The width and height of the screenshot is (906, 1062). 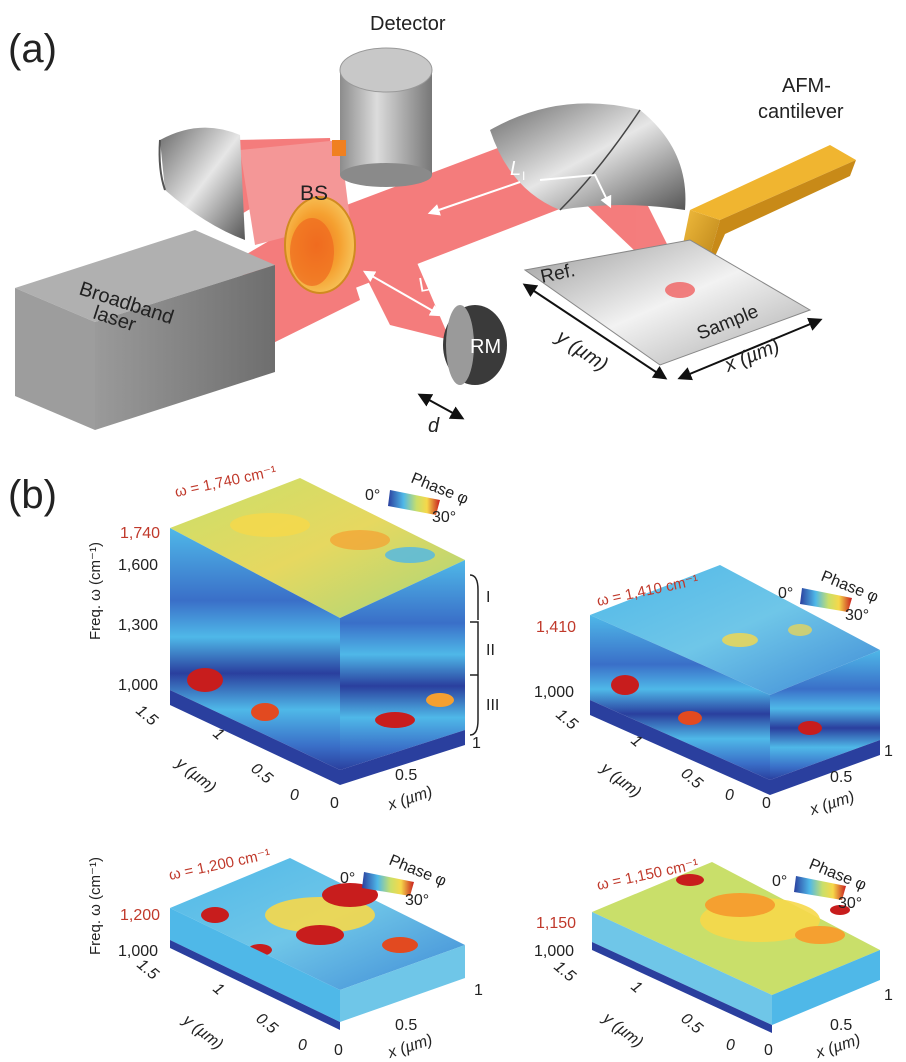 I want to click on band-label-iii: III, so click(x=492, y=705).